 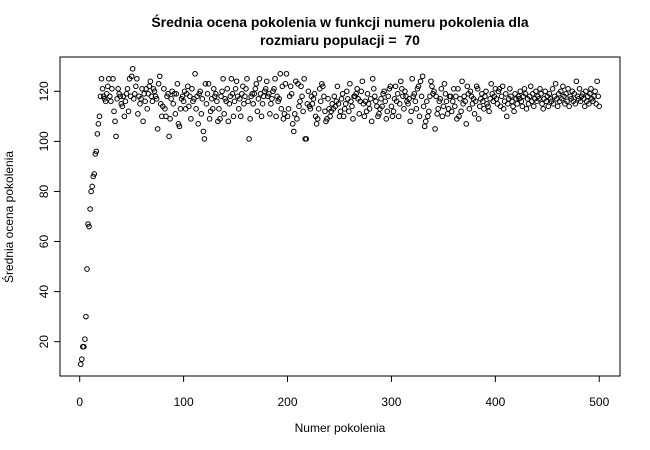 I want to click on y-tick-label: 80, so click(x=44, y=191).